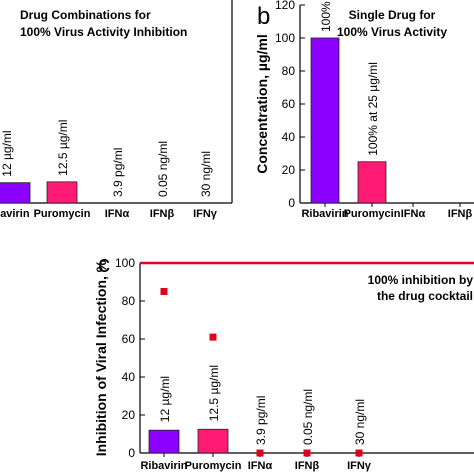 The height and width of the screenshot is (474, 474). I want to click on panel-letter: c, so click(104, 264).